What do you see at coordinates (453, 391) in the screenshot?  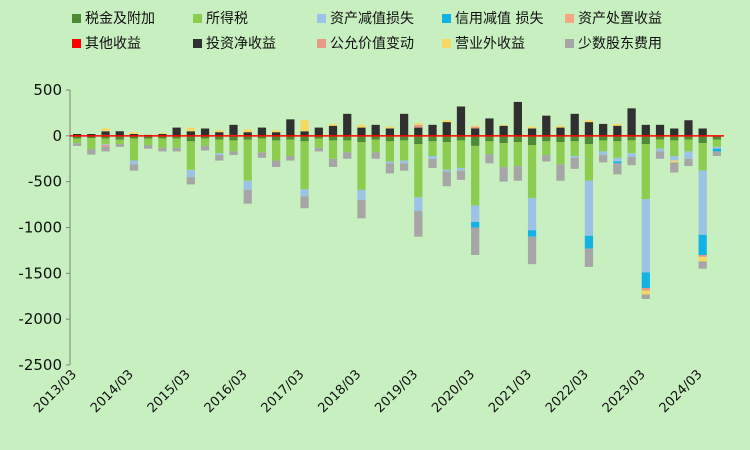 I see `x-tick-label: 2020/03` at bounding box center [453, 391].